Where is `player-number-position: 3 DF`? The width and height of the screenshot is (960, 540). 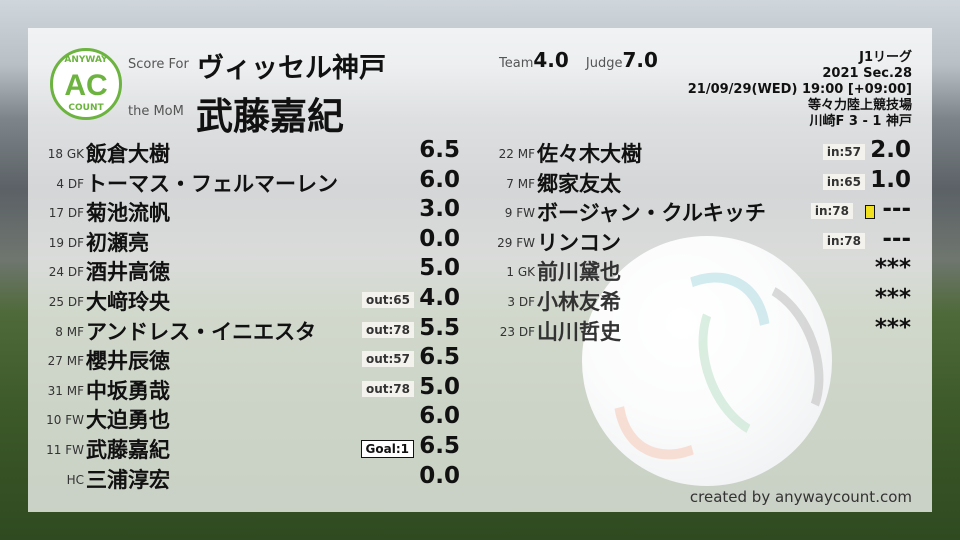 player-number-position: 3 DF is located at coordinates (521, 302).